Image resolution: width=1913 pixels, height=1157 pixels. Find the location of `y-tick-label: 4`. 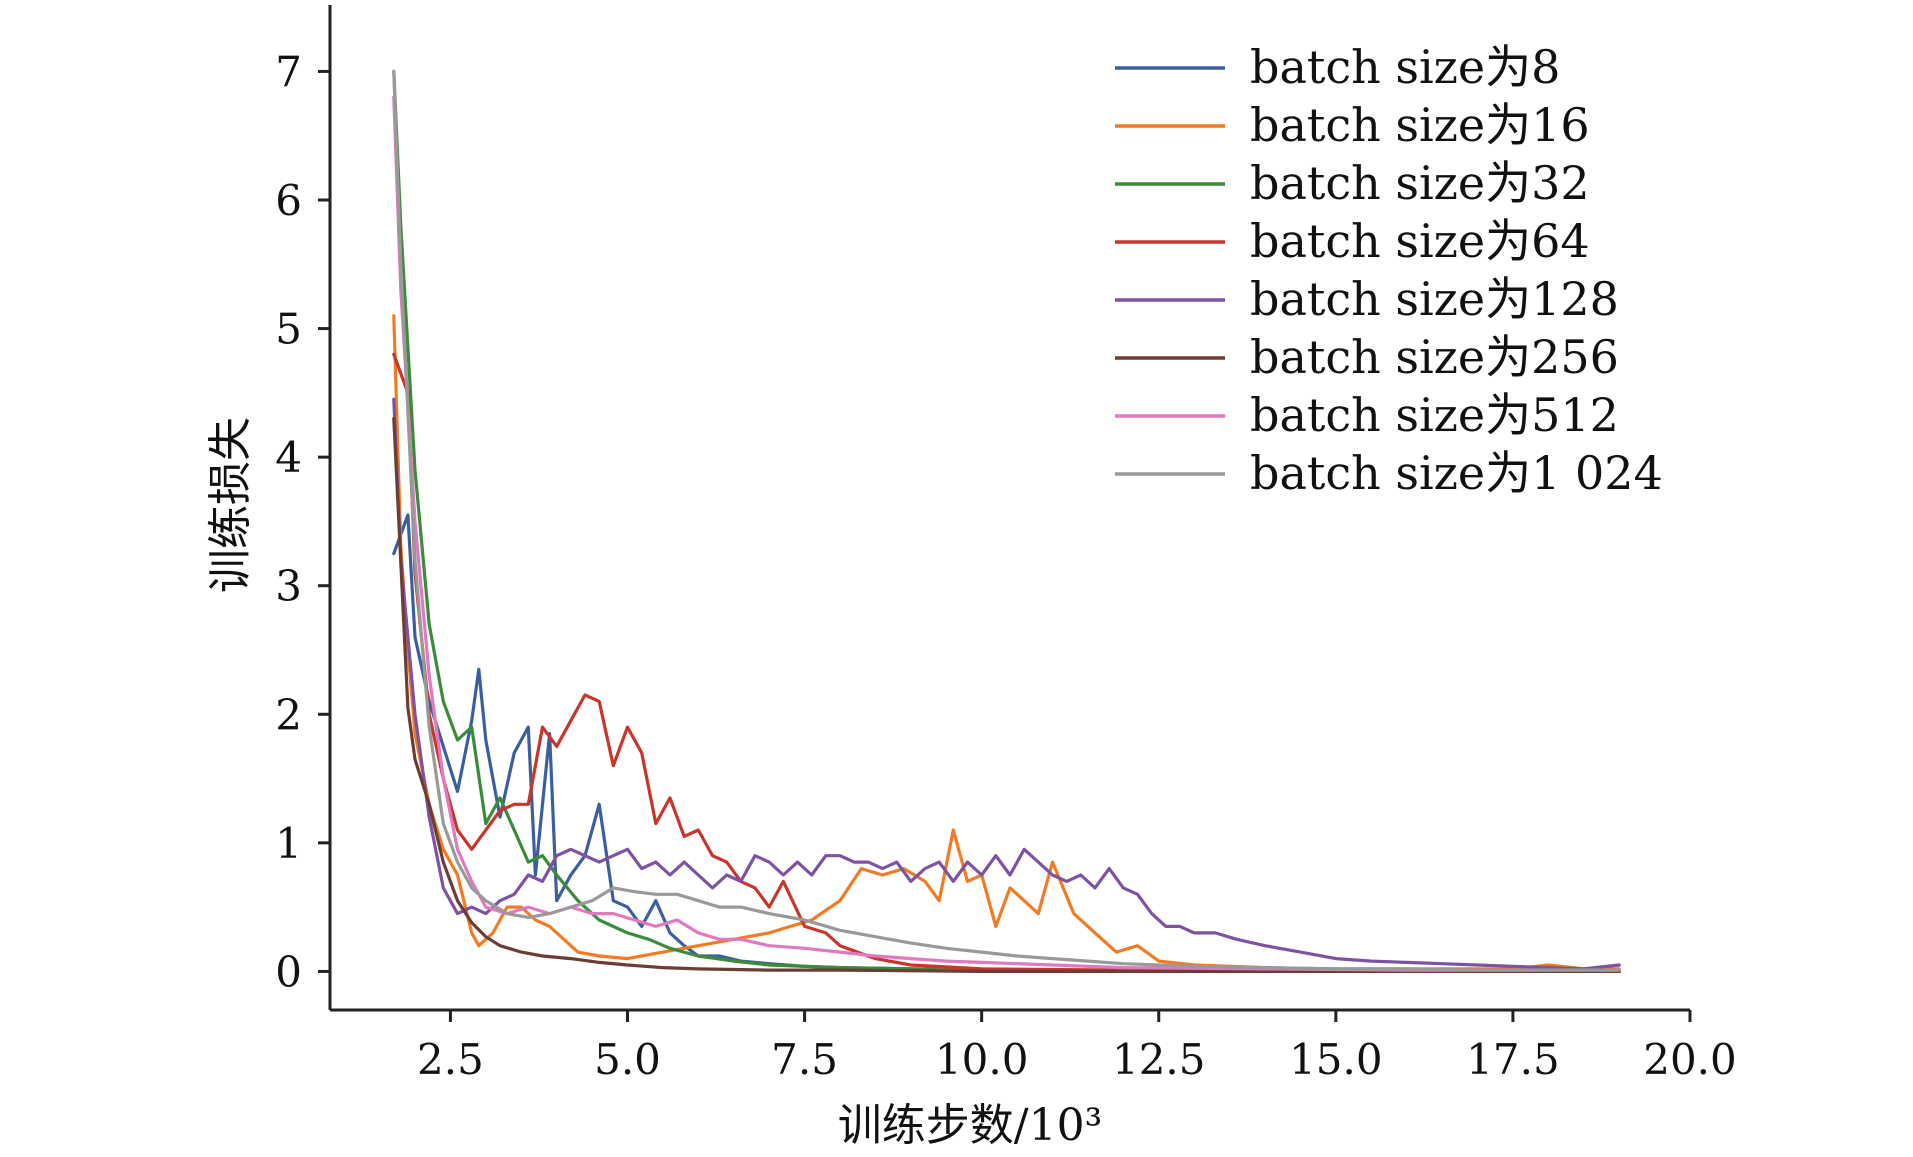

y-tick-label: 4 is located at coordinates (288, 457).